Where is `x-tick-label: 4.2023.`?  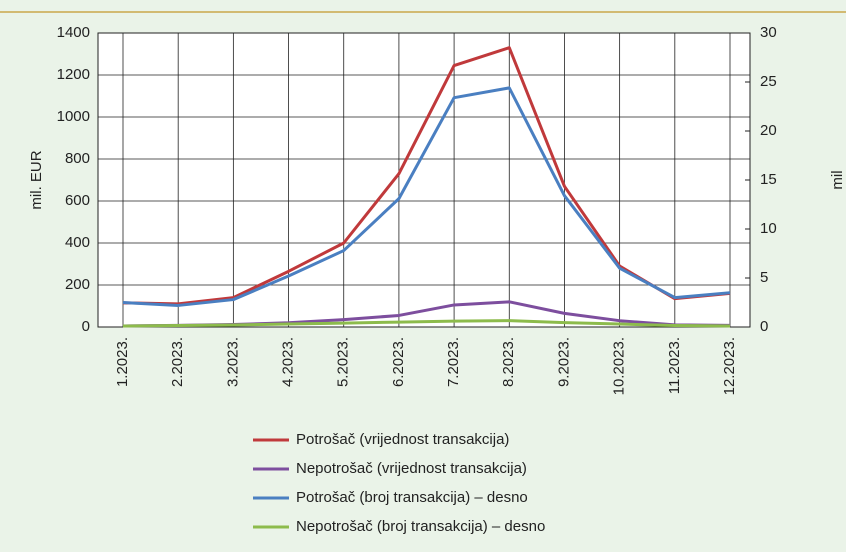
x-tick-label: 4.2023. is located at coordinates (288, 362).